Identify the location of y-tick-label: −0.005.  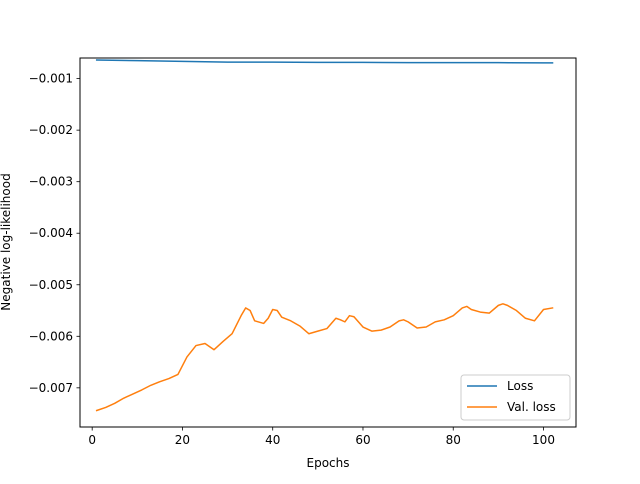
(51, 285).